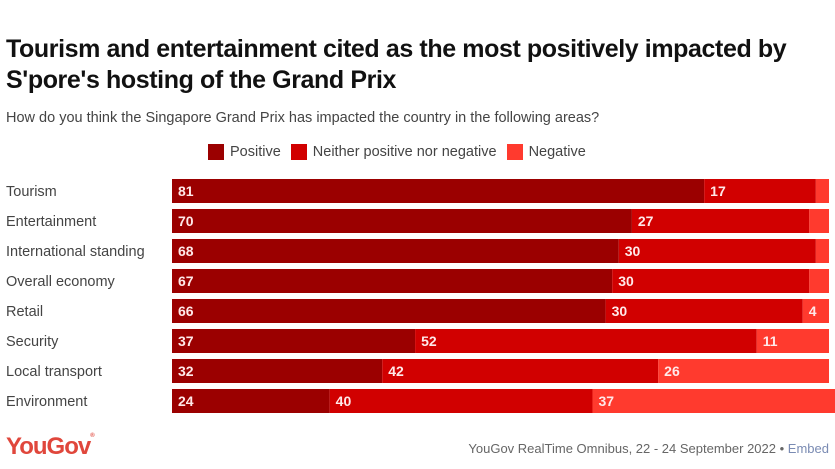  What do you see at coordinates (770, 341) in the screenshot?
I see `value-label-security-negative: 11` at bounding box center [770, 341].